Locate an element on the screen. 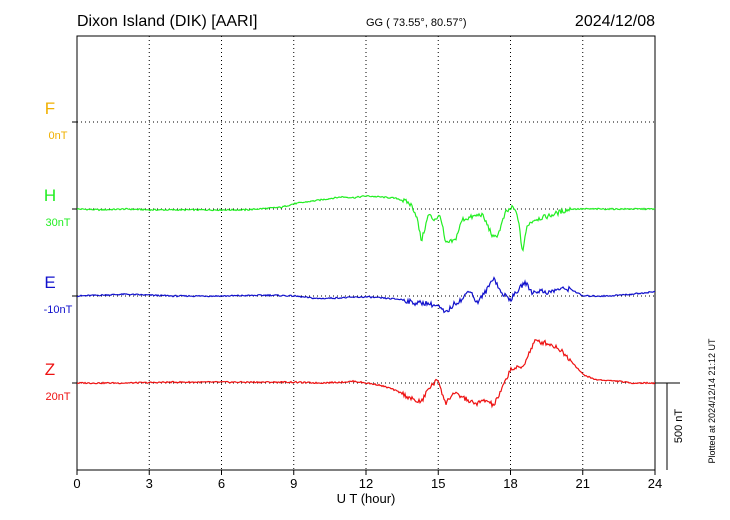  scale-bar: 500 nT is located at coordinates (670, 426).